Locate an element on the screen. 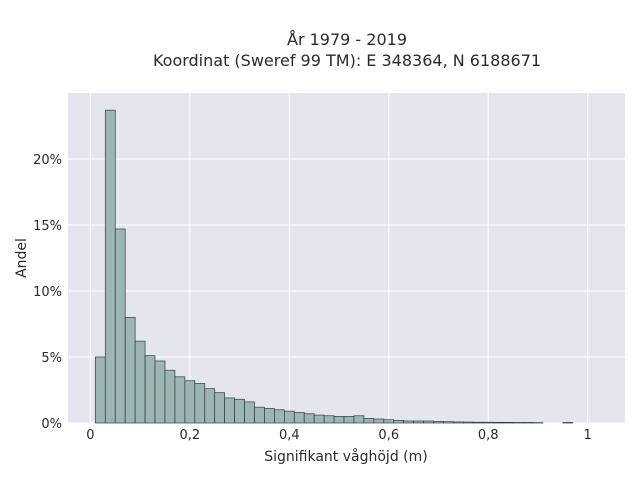  y-tick-label: 10% is located at coordinates (47, 292).